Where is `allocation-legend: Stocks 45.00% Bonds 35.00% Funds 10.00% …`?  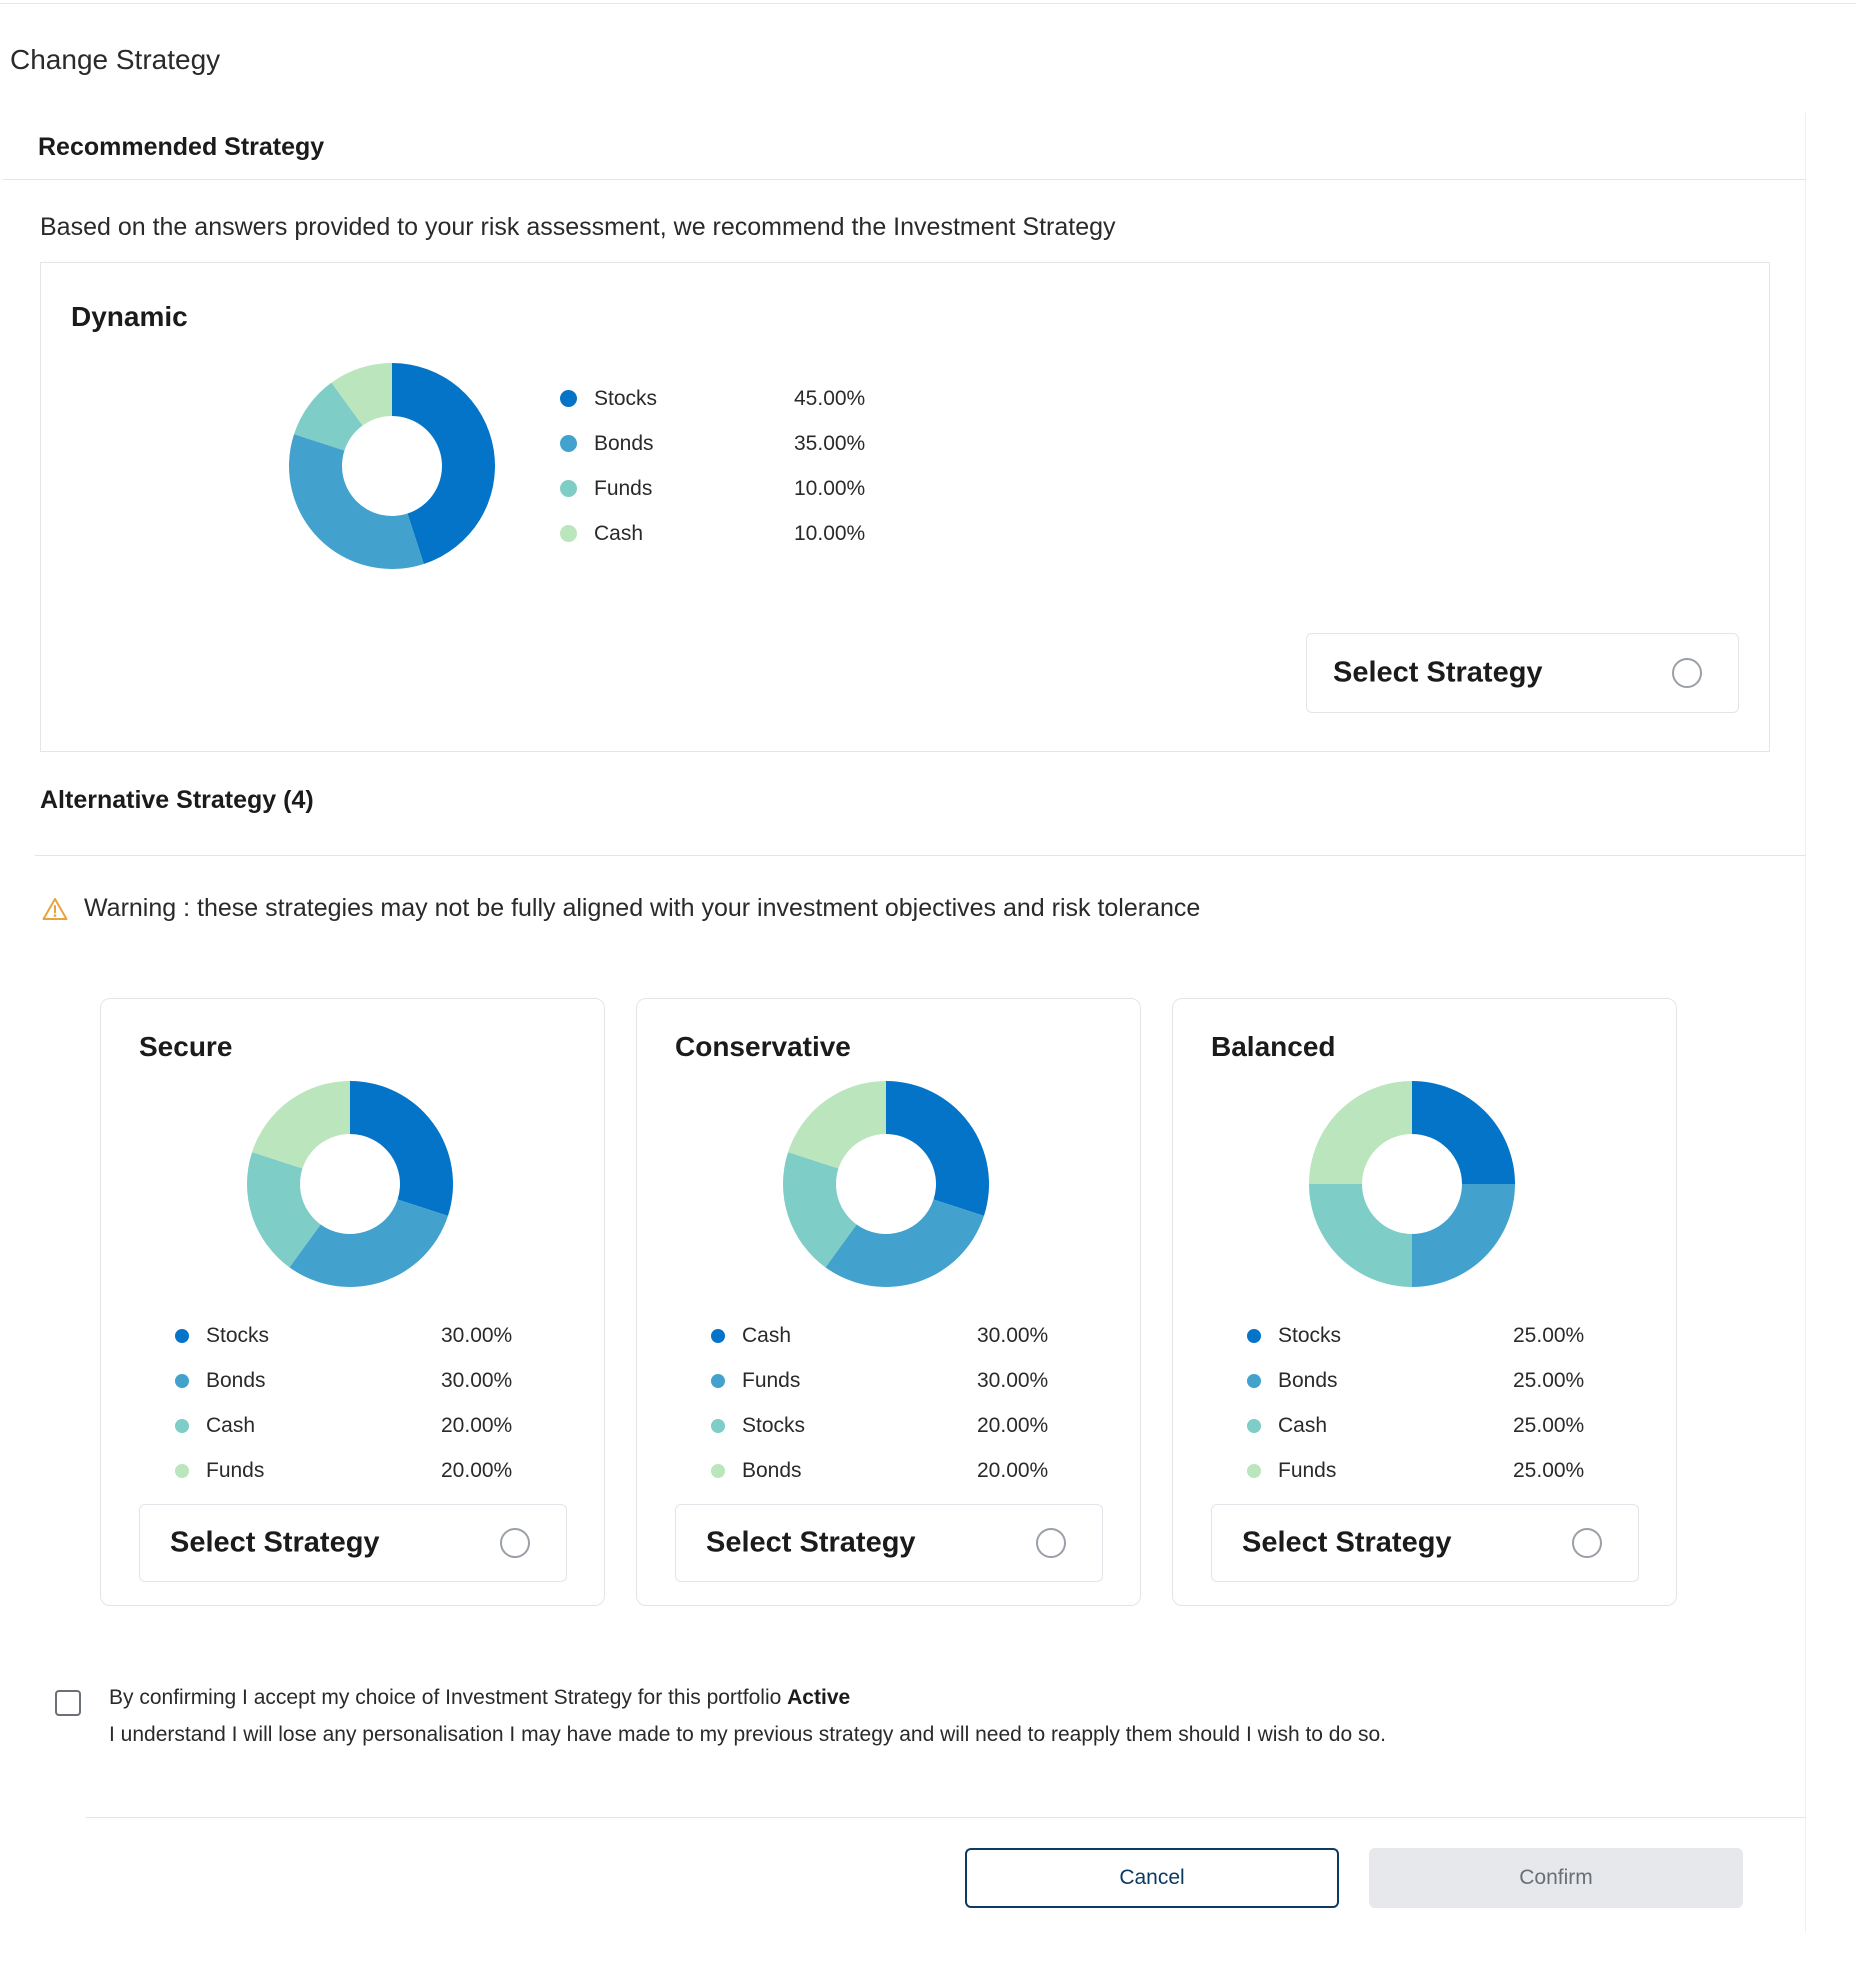 allocation-legend: Stocks 45.00% Bonds 35.00% Funds 10.00% … is located at coordinates (720, 466).